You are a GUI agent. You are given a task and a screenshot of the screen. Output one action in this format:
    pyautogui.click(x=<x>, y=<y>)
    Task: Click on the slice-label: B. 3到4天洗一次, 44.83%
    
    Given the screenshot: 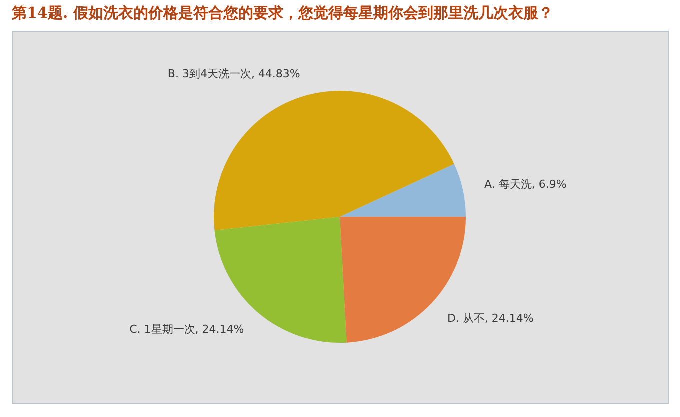 What is the action you would take?
    pyautogui.click(x=234, y=73)
    